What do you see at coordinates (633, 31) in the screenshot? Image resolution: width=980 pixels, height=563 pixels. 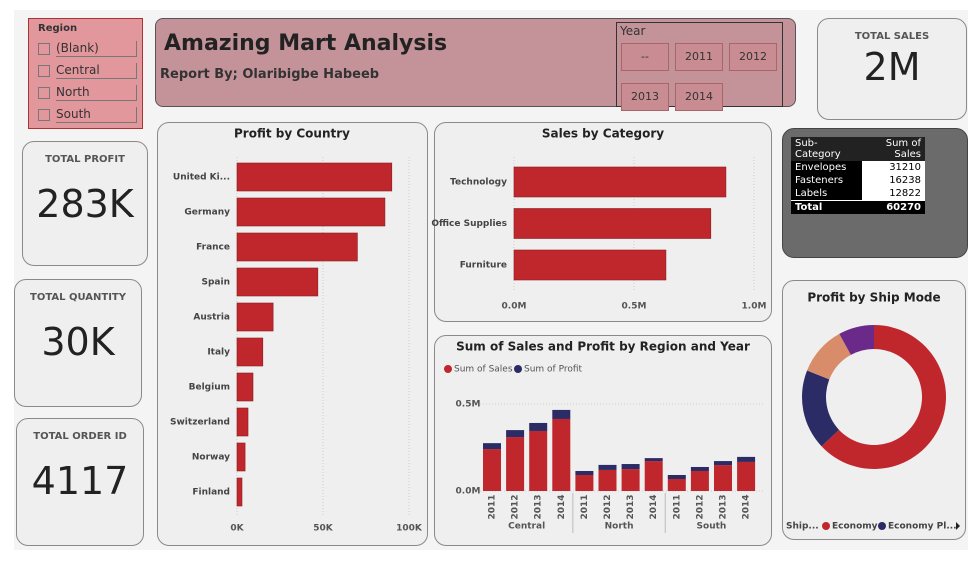 I see `year-title: Year` at bounding box center [633, 31].